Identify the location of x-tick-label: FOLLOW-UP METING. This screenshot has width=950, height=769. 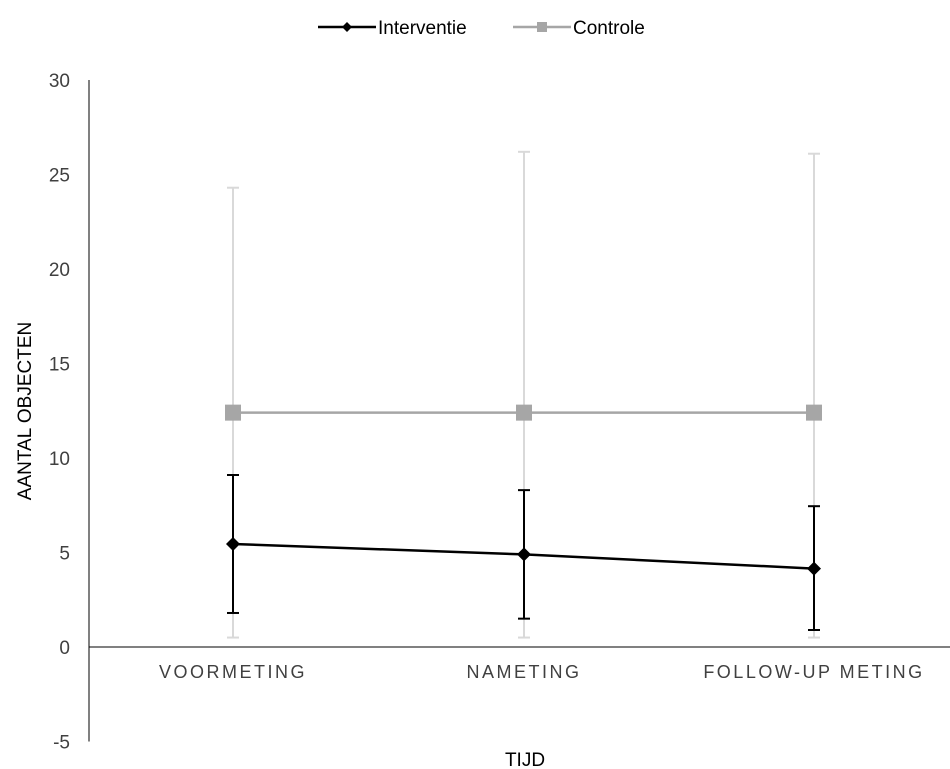
(813, 672).